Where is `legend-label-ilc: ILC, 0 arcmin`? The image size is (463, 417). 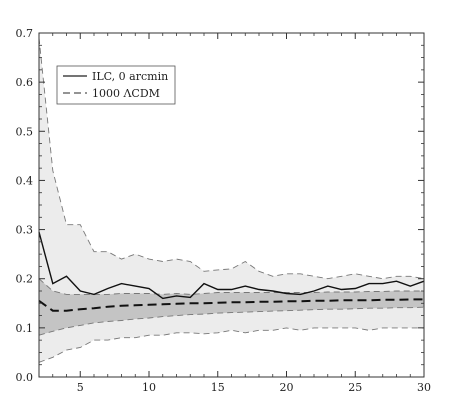
legend-label-ilc: ILC, 0 arcmin is located at coordinates (130, 76).